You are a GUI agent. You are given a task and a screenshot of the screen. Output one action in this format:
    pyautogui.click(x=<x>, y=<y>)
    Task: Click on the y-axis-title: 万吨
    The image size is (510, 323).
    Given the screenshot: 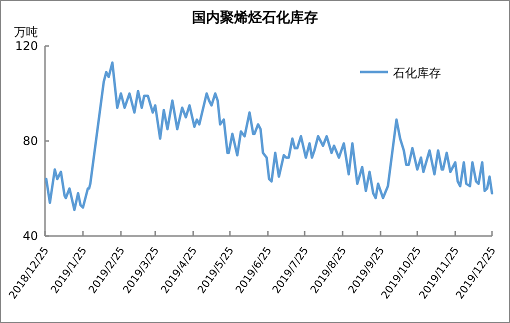 What is the action you would take?
    pyautogui.click(x=26, y=32)
    